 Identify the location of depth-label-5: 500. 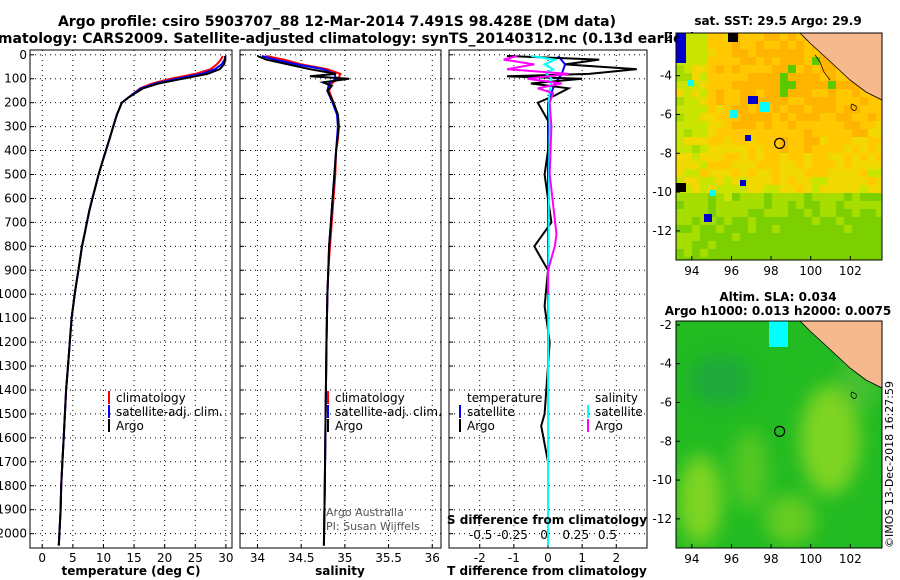
(15, 175).